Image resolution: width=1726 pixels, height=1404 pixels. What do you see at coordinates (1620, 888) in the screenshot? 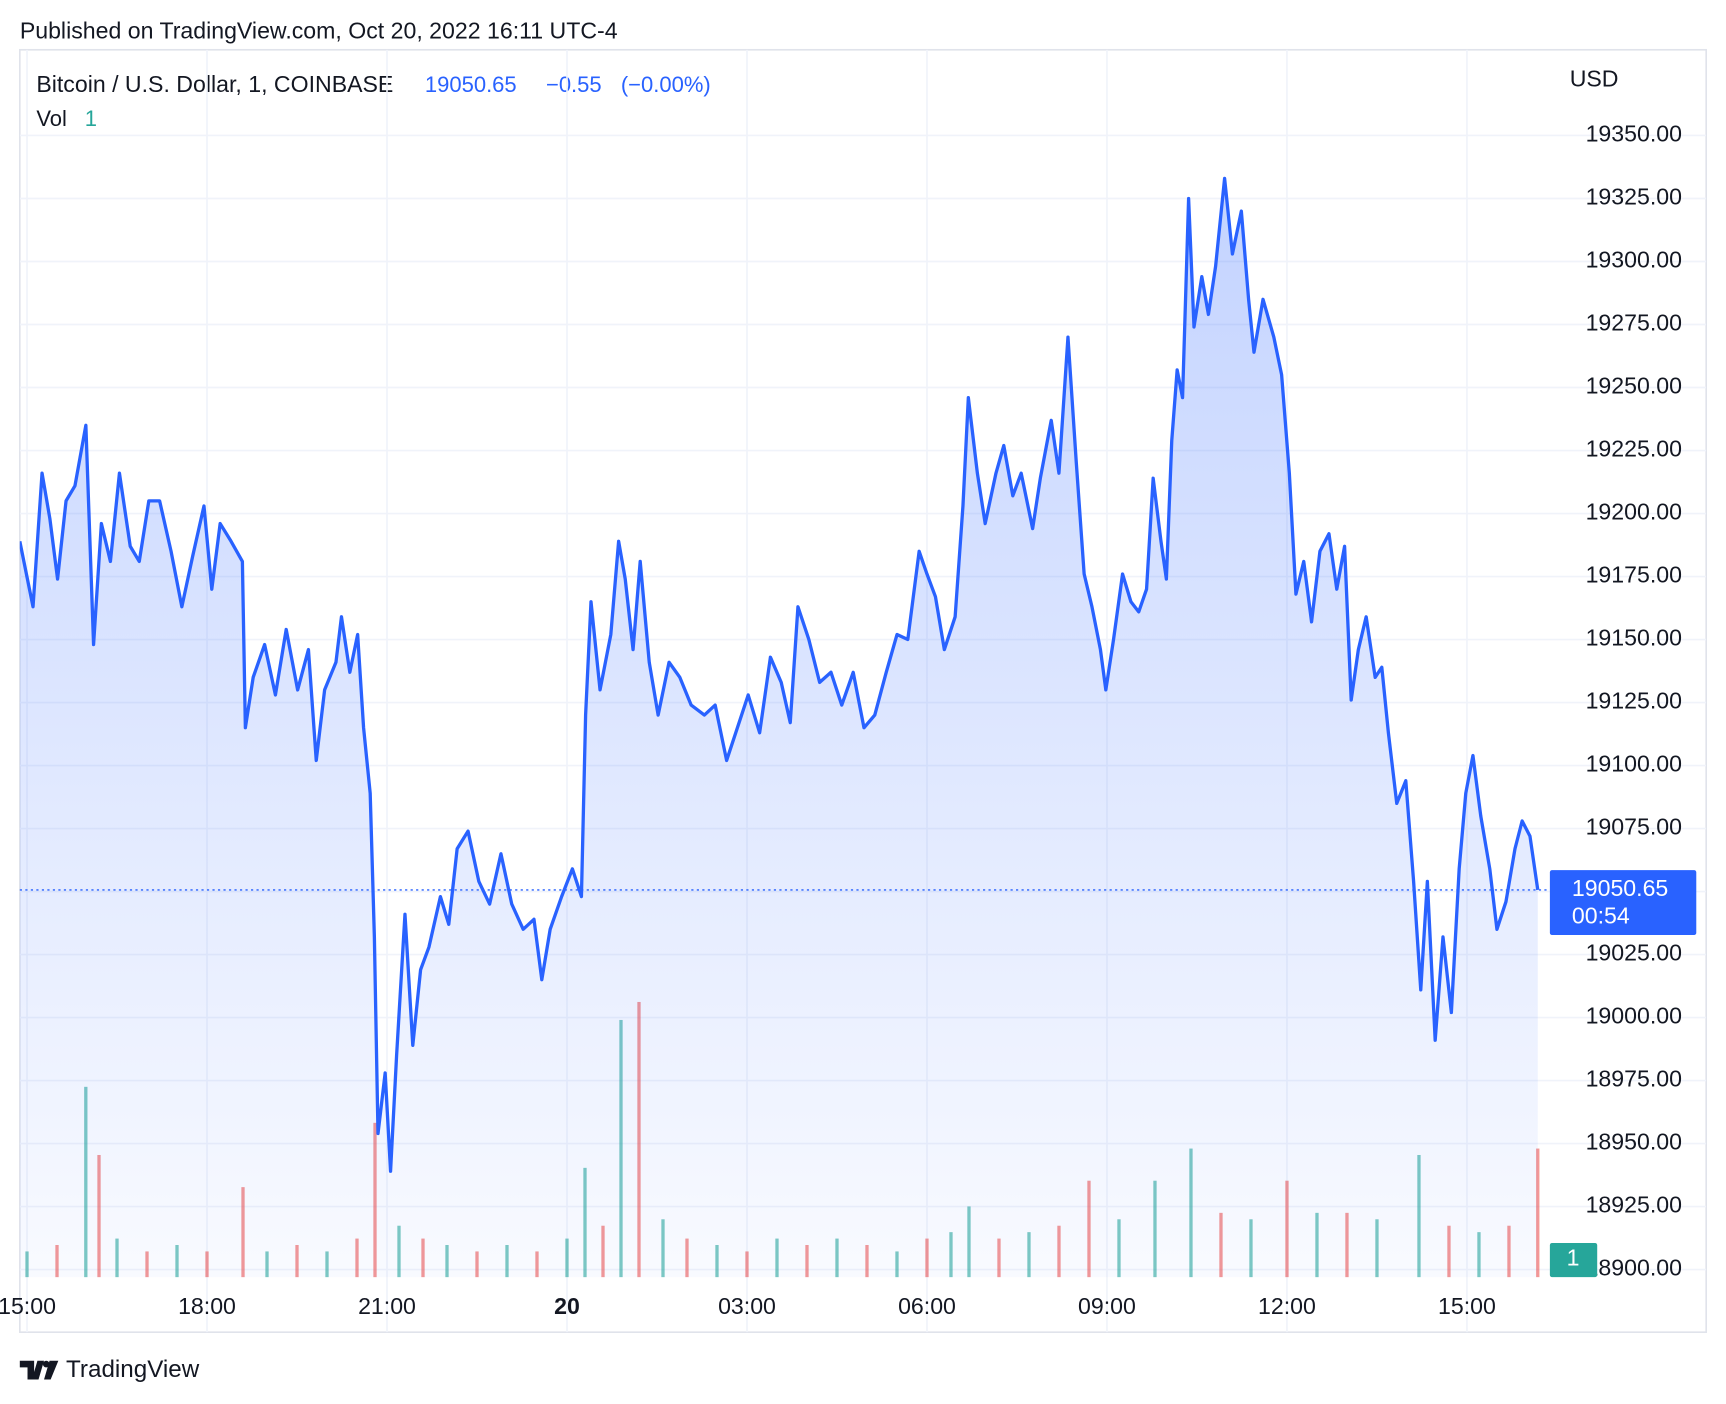
I see `last-price-tag-value: 19050.65` at bounding box center [1620, 888].